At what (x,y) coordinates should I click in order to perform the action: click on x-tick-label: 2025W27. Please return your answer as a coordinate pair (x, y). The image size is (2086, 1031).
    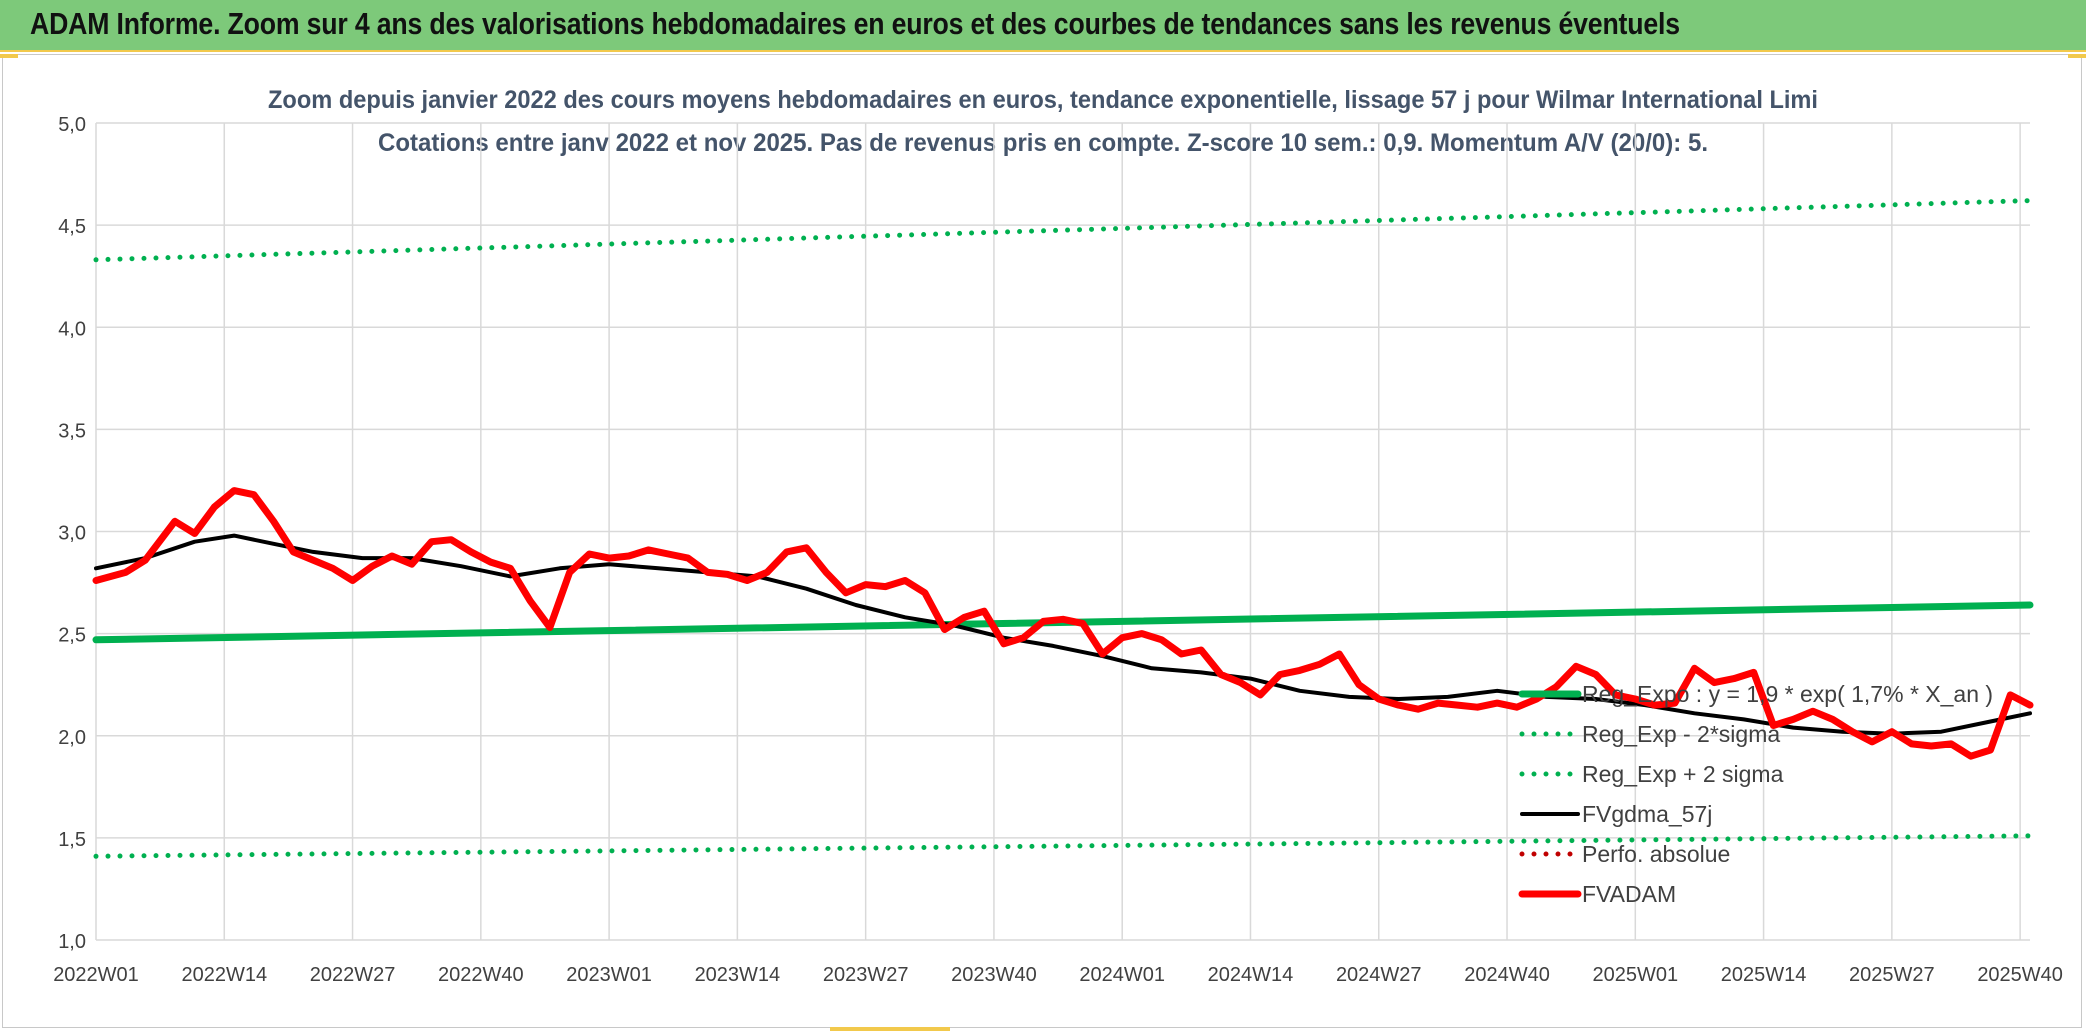
    Looking at the image, I should click on (1892, 975).